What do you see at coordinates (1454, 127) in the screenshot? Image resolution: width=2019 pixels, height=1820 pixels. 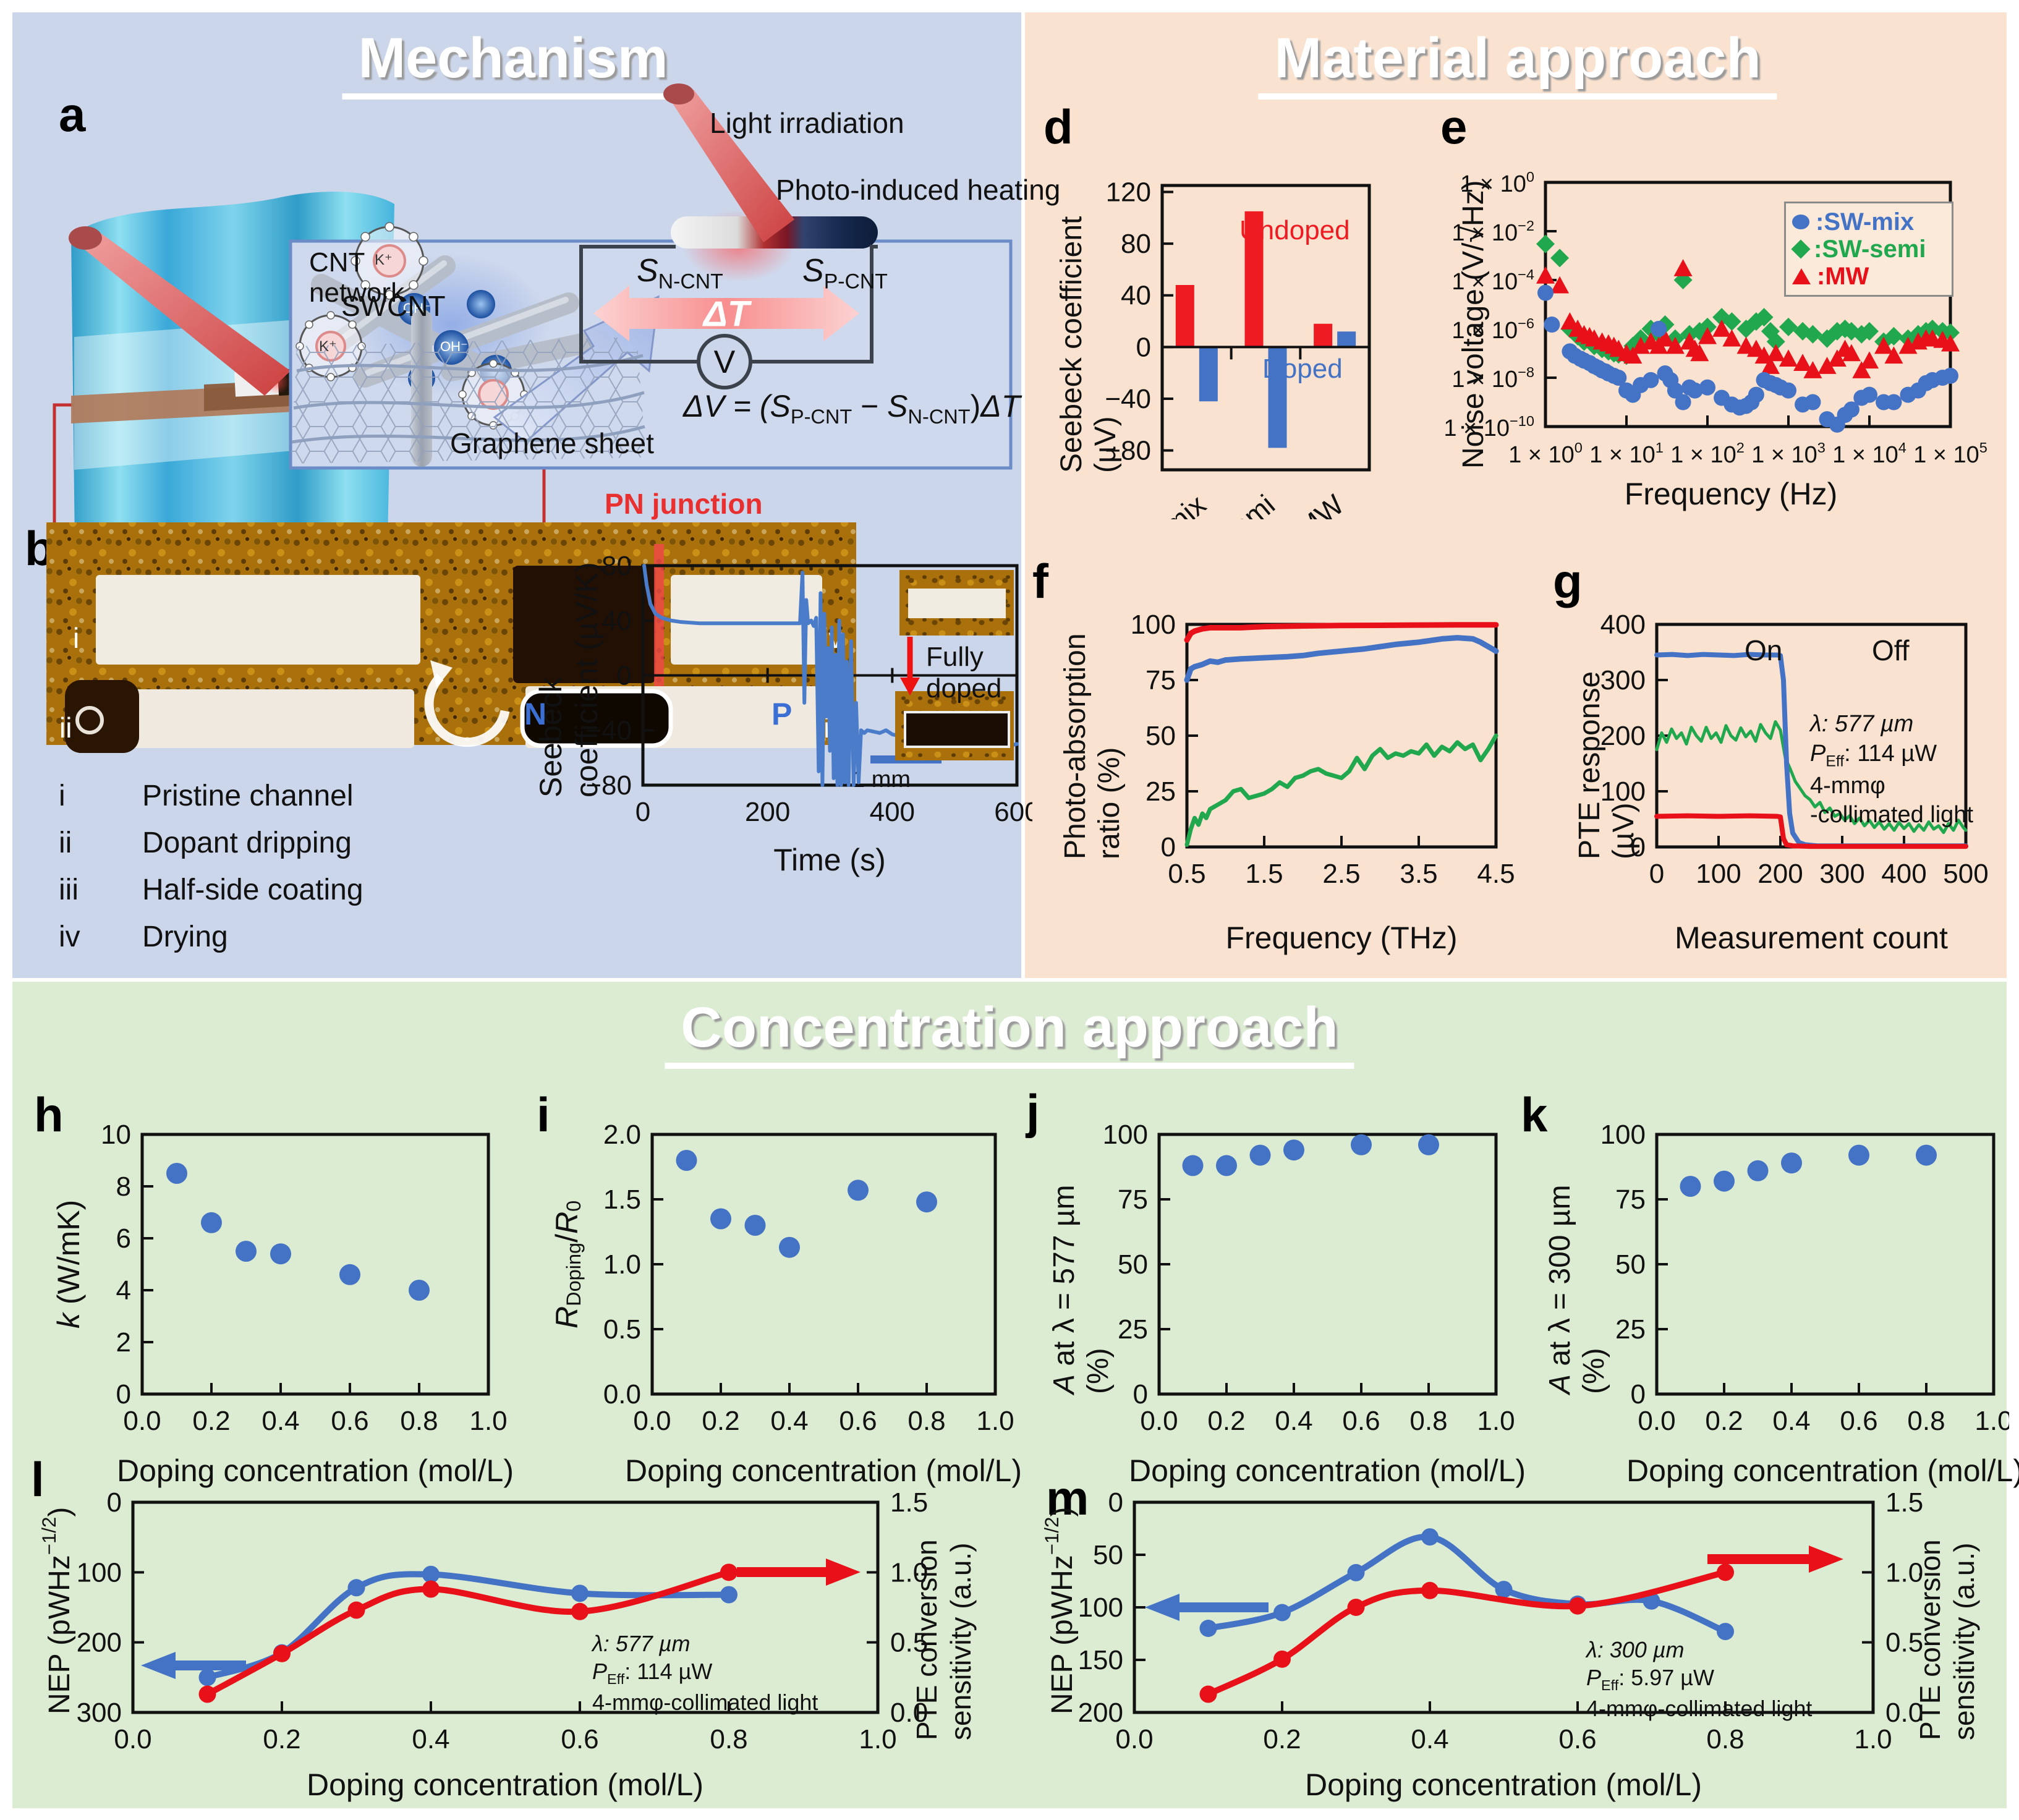 I see `panel-letter-e: e` at bounding box center [1454, 127].